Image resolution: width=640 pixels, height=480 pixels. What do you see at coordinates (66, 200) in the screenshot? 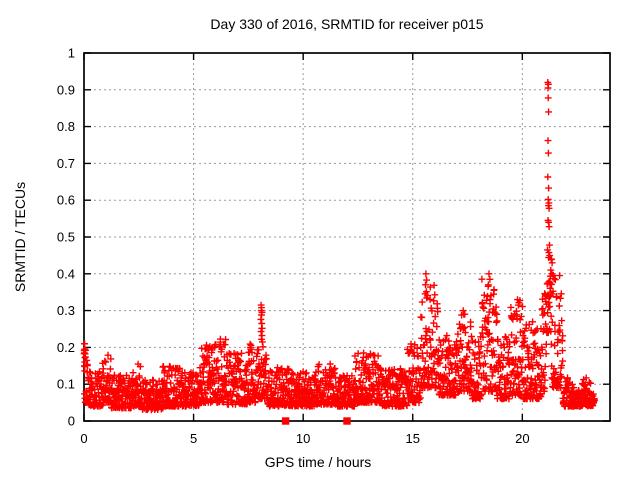
I see `y-tick-label: 0.6` at bounding box center [66, 200].